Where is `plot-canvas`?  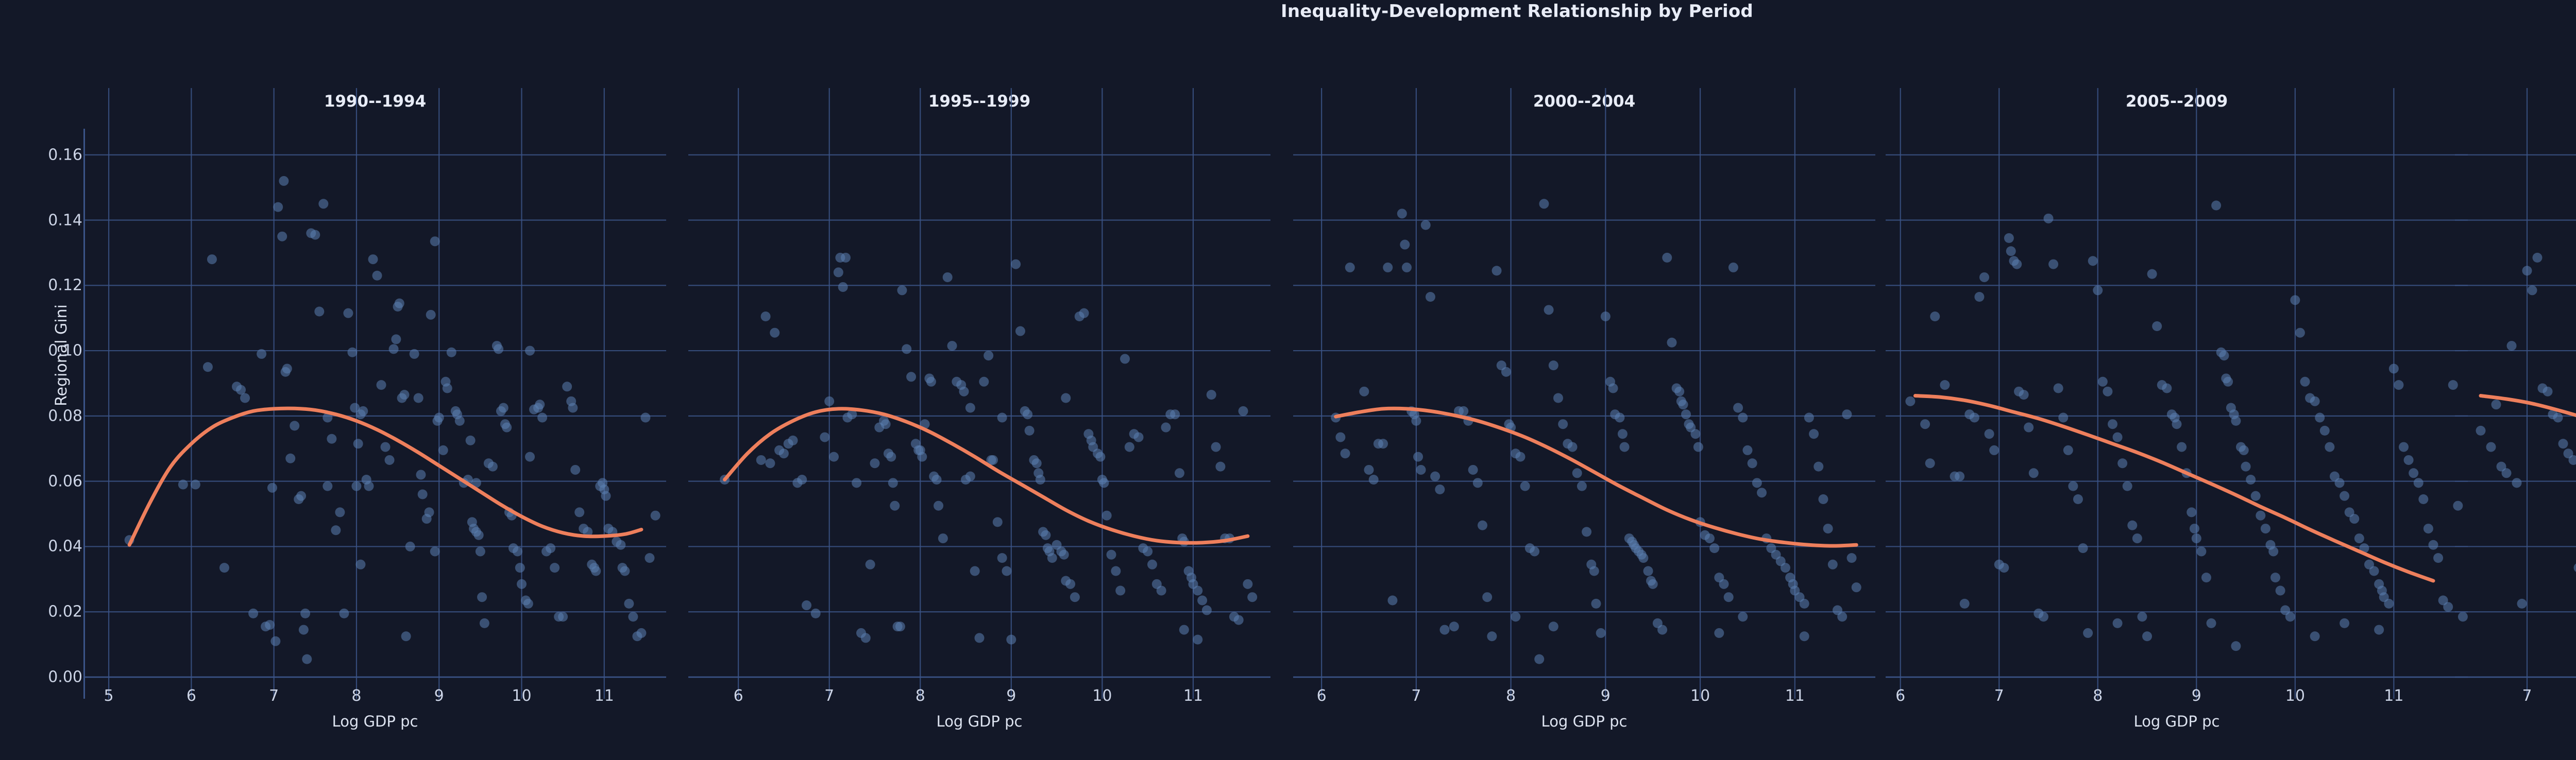 plot-canvas is located at coordinates (2515, 393).